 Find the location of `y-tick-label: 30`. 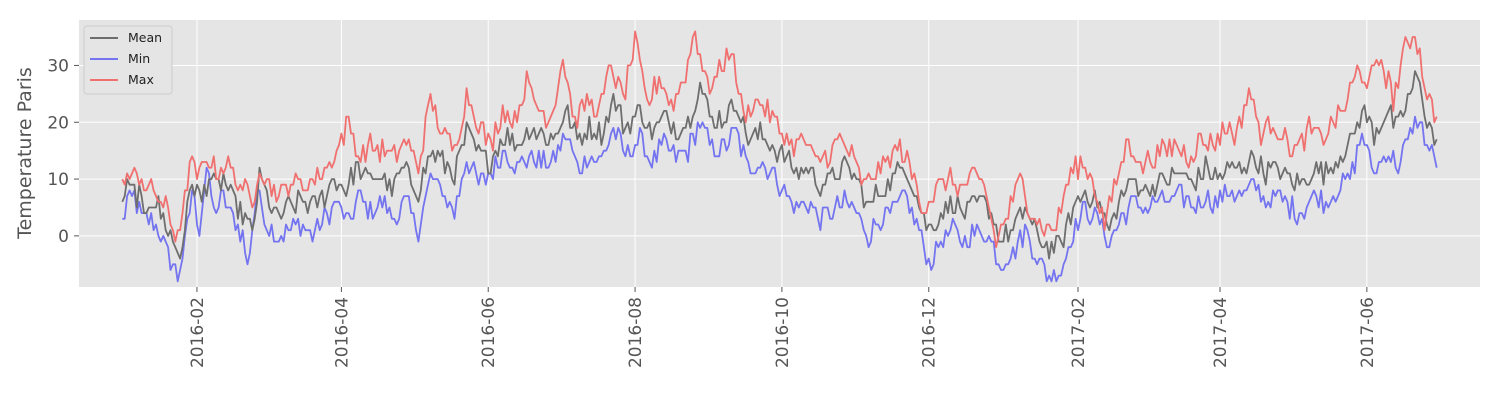

y-tick-label: 30 is located at coordinates (58, 66).